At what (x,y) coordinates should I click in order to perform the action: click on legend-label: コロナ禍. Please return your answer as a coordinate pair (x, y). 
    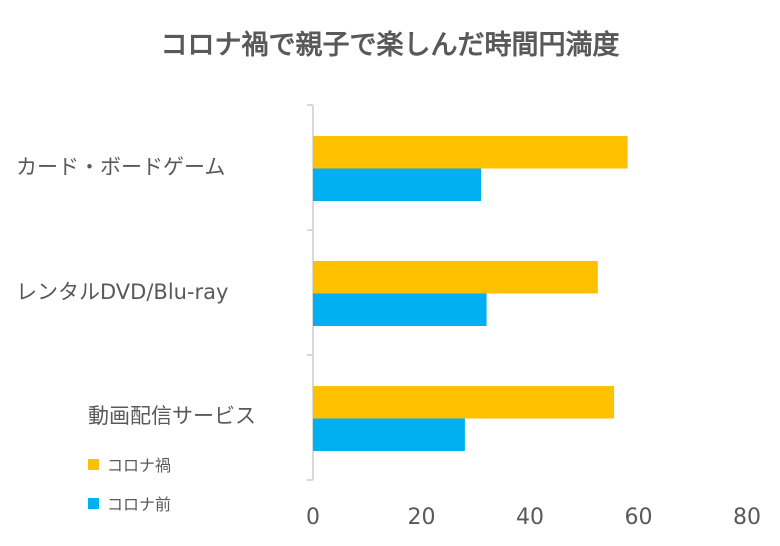
    Looking at the image, I should click on (139, 465).